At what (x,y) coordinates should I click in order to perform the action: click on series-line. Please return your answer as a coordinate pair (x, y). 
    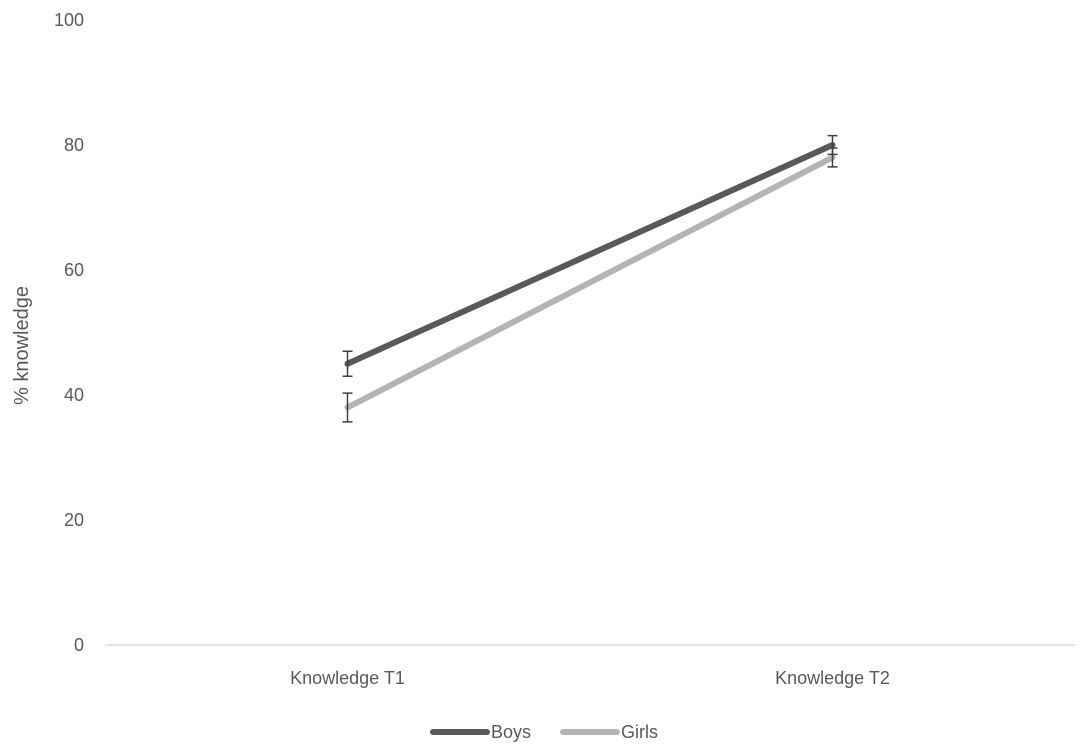
    Looking at the image, I should click on (590, 254).